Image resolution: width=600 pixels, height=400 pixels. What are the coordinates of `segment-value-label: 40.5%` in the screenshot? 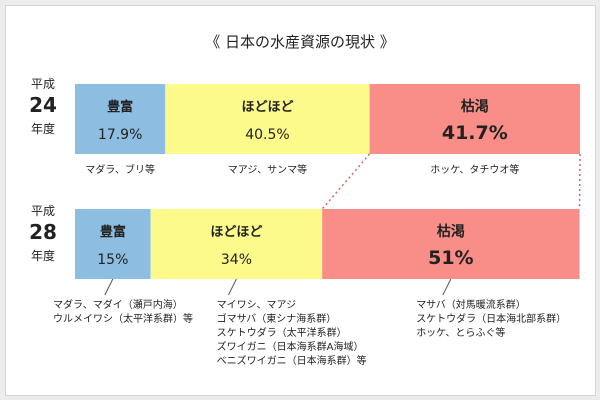 It's located at (267, 135).